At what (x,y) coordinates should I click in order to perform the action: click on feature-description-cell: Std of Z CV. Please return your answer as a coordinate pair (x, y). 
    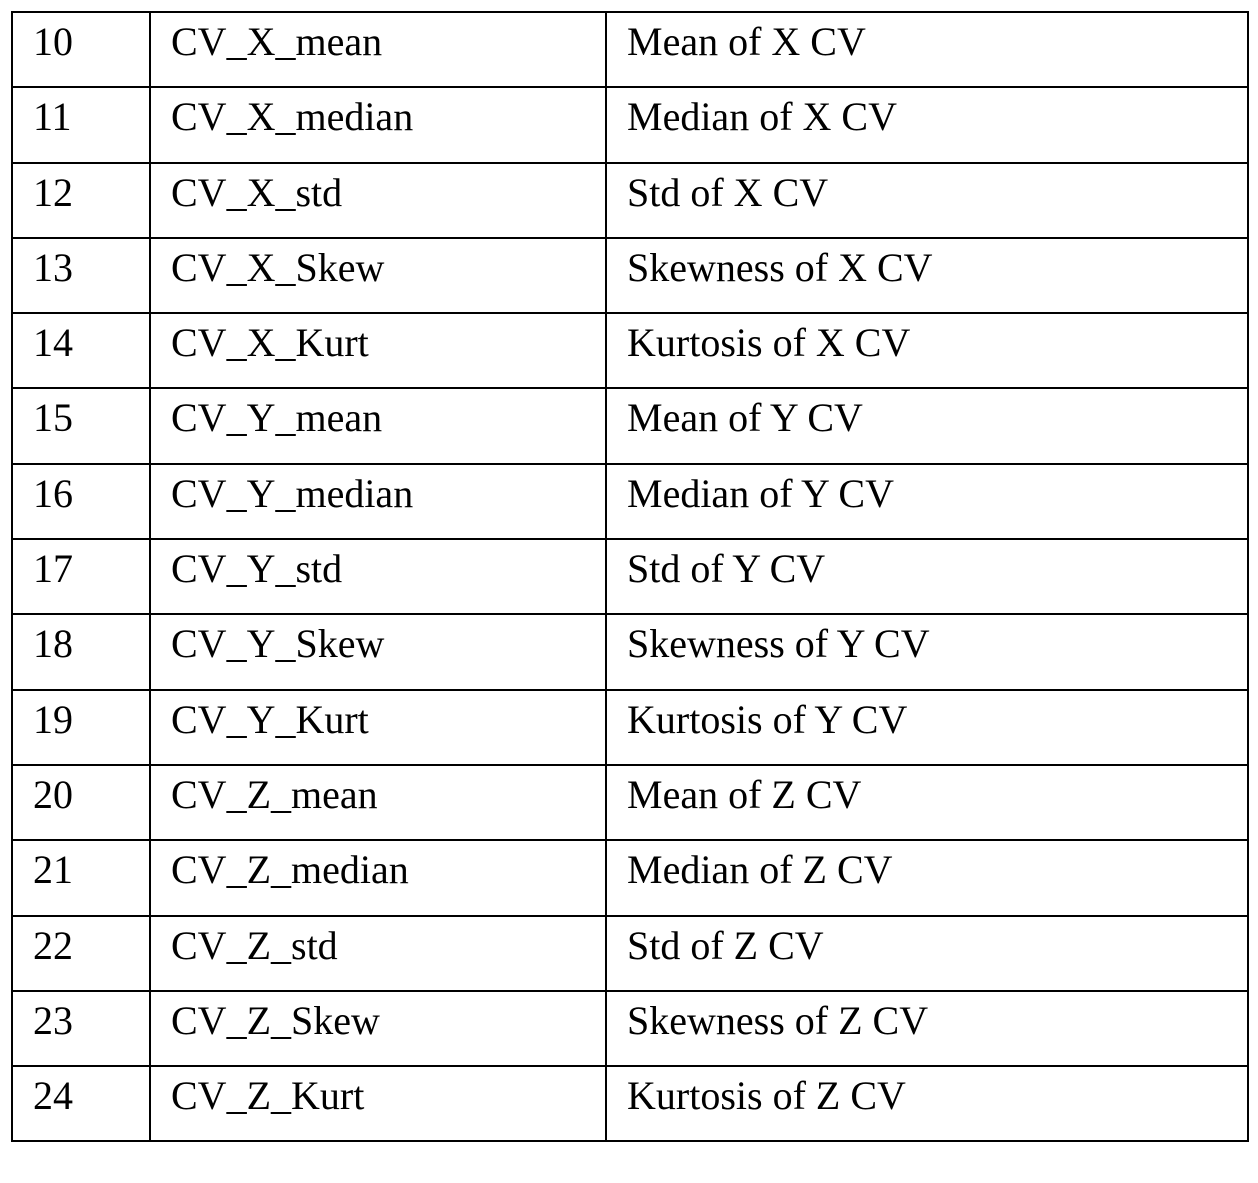
    Looking at the image, I should click on (927, 953).